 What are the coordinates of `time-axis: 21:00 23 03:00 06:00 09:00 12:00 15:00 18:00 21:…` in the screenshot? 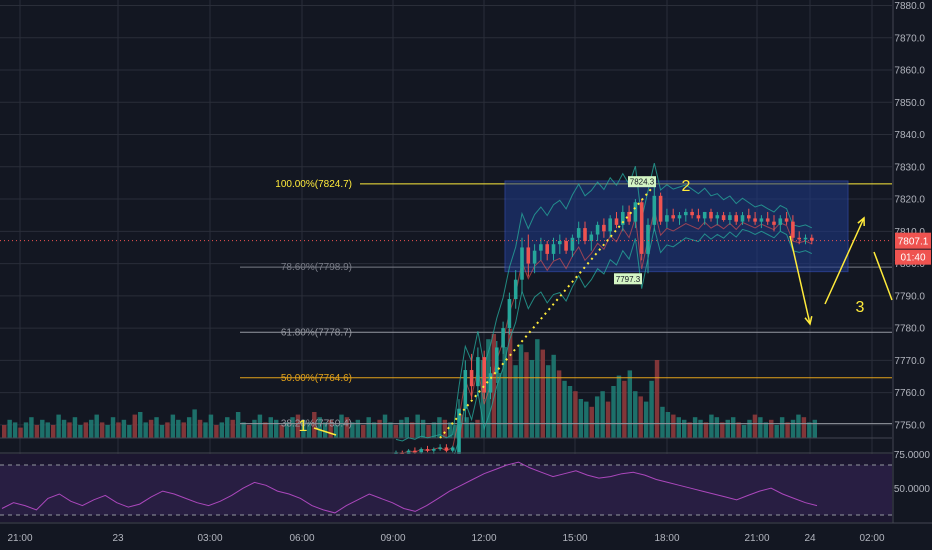 It's located at (466, 536).